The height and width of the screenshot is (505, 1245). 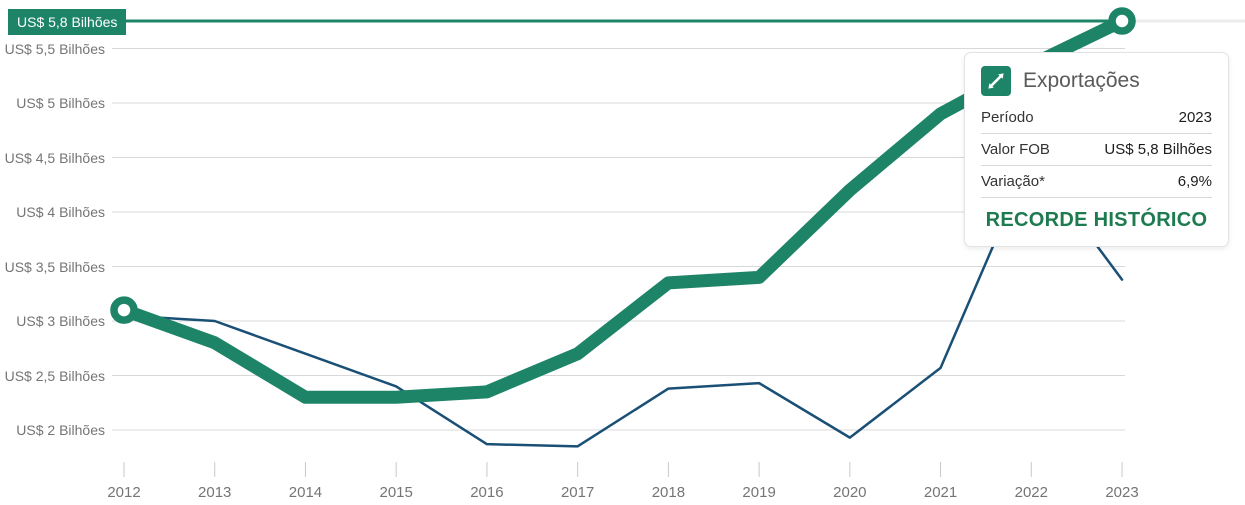 I want to click on x-axis-label: 2023, so click(x=1122, y=492).